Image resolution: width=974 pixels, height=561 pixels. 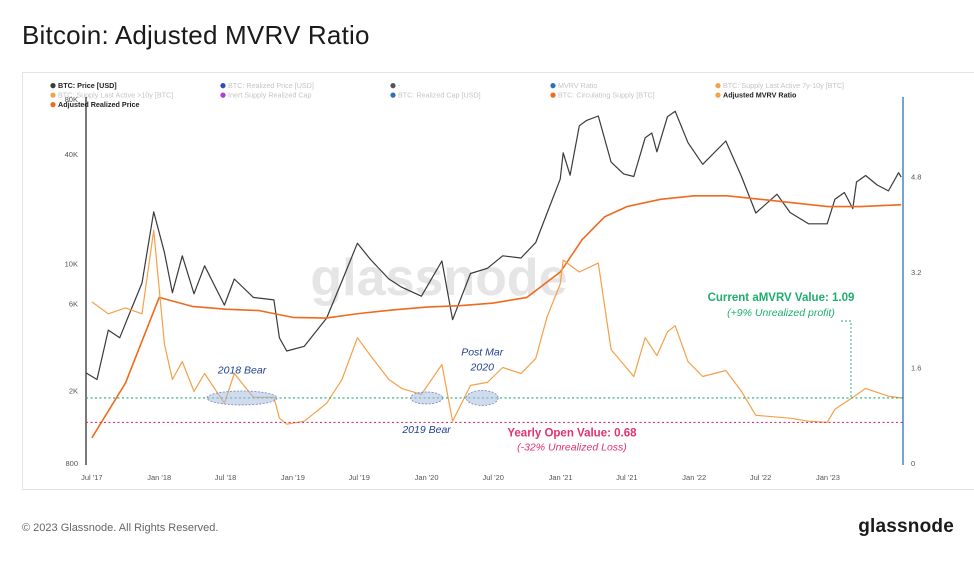 I want to click on current-value-title: Current aMVRV Value: 1.09, so click(x=781, y=298).